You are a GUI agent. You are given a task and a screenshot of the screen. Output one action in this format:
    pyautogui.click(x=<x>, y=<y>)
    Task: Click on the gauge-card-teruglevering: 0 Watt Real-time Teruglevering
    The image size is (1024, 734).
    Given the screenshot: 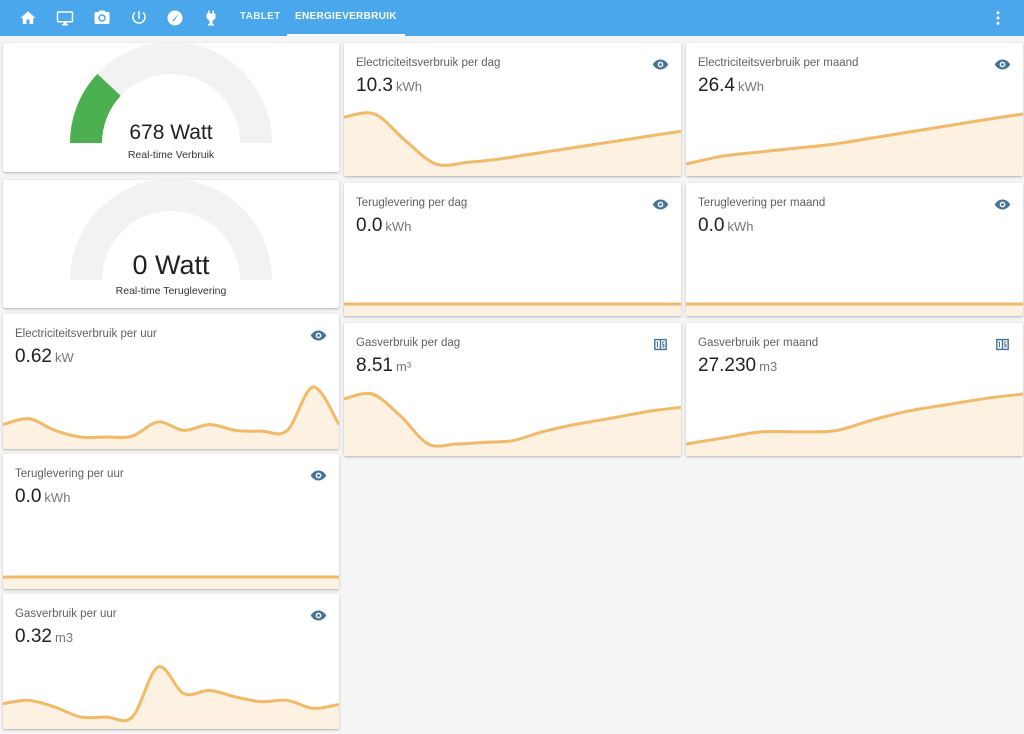 What is the action you would take?
    pyautogui.click(x=171, y=244)
    